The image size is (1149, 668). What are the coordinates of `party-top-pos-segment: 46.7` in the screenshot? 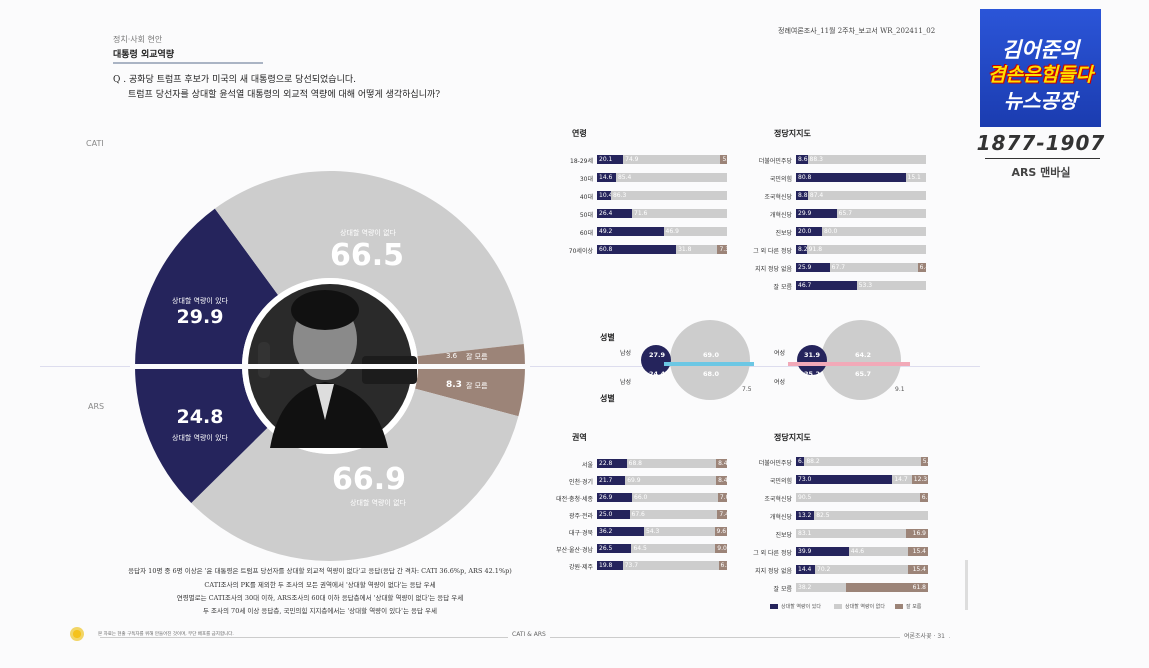 It's located at (826, 285).